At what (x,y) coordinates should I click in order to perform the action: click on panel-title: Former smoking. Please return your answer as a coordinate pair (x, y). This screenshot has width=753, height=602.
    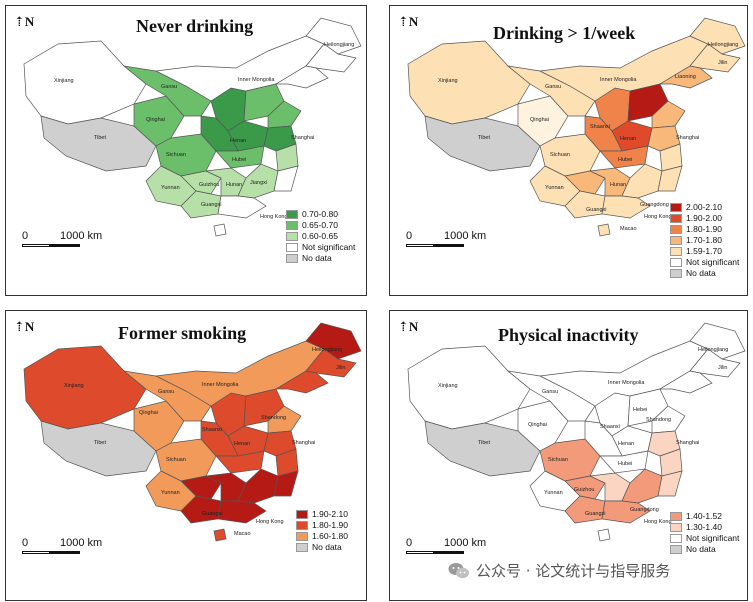
    Looking at the image, I should click on (182, 333).